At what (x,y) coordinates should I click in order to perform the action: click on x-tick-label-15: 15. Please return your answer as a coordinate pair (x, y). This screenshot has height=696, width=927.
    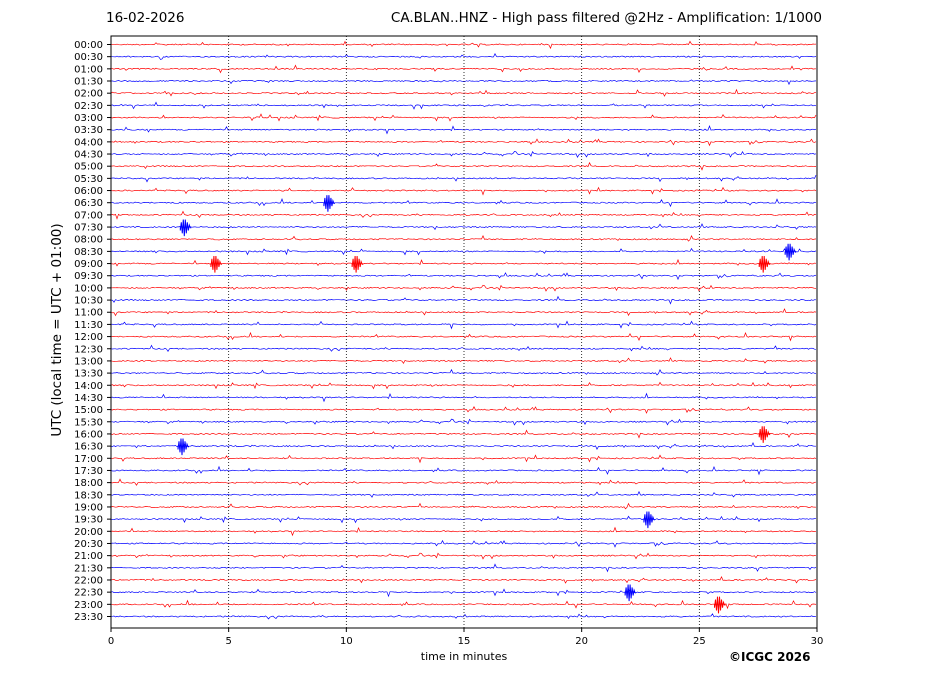
    Looking at the image, I should click on (464, 641).